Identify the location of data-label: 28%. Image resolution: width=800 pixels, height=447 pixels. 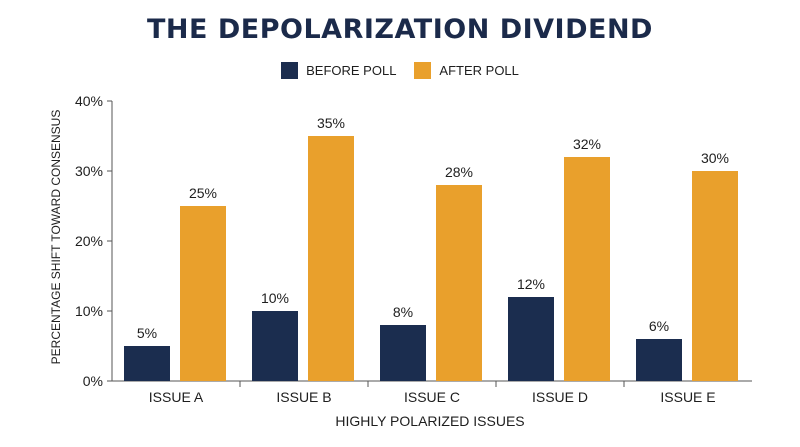
(459, 172).